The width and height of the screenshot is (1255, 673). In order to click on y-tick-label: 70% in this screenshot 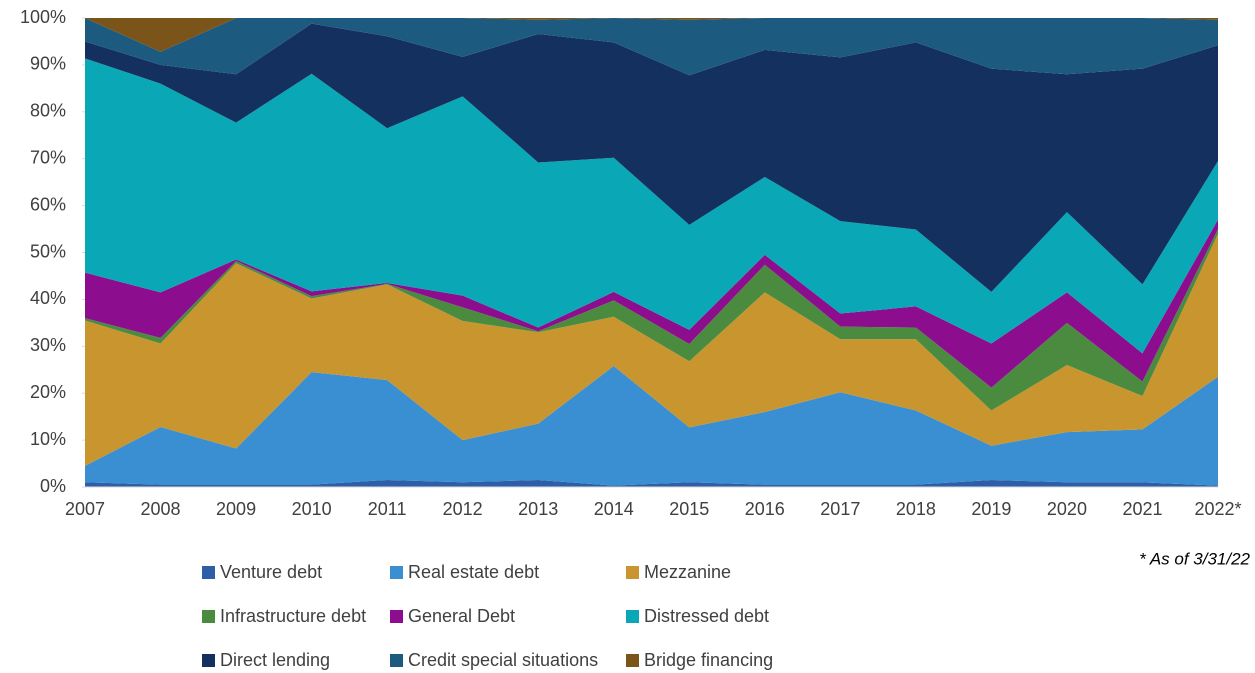, I will do `click(48, 157)`.